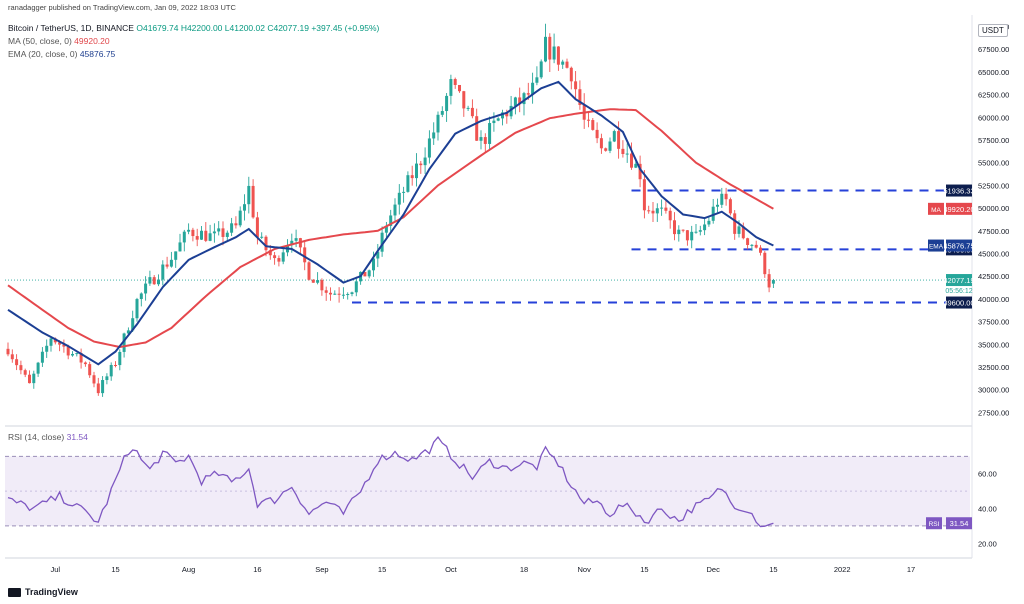  I want to click on time-tick-label: 18, so click(524, 569).